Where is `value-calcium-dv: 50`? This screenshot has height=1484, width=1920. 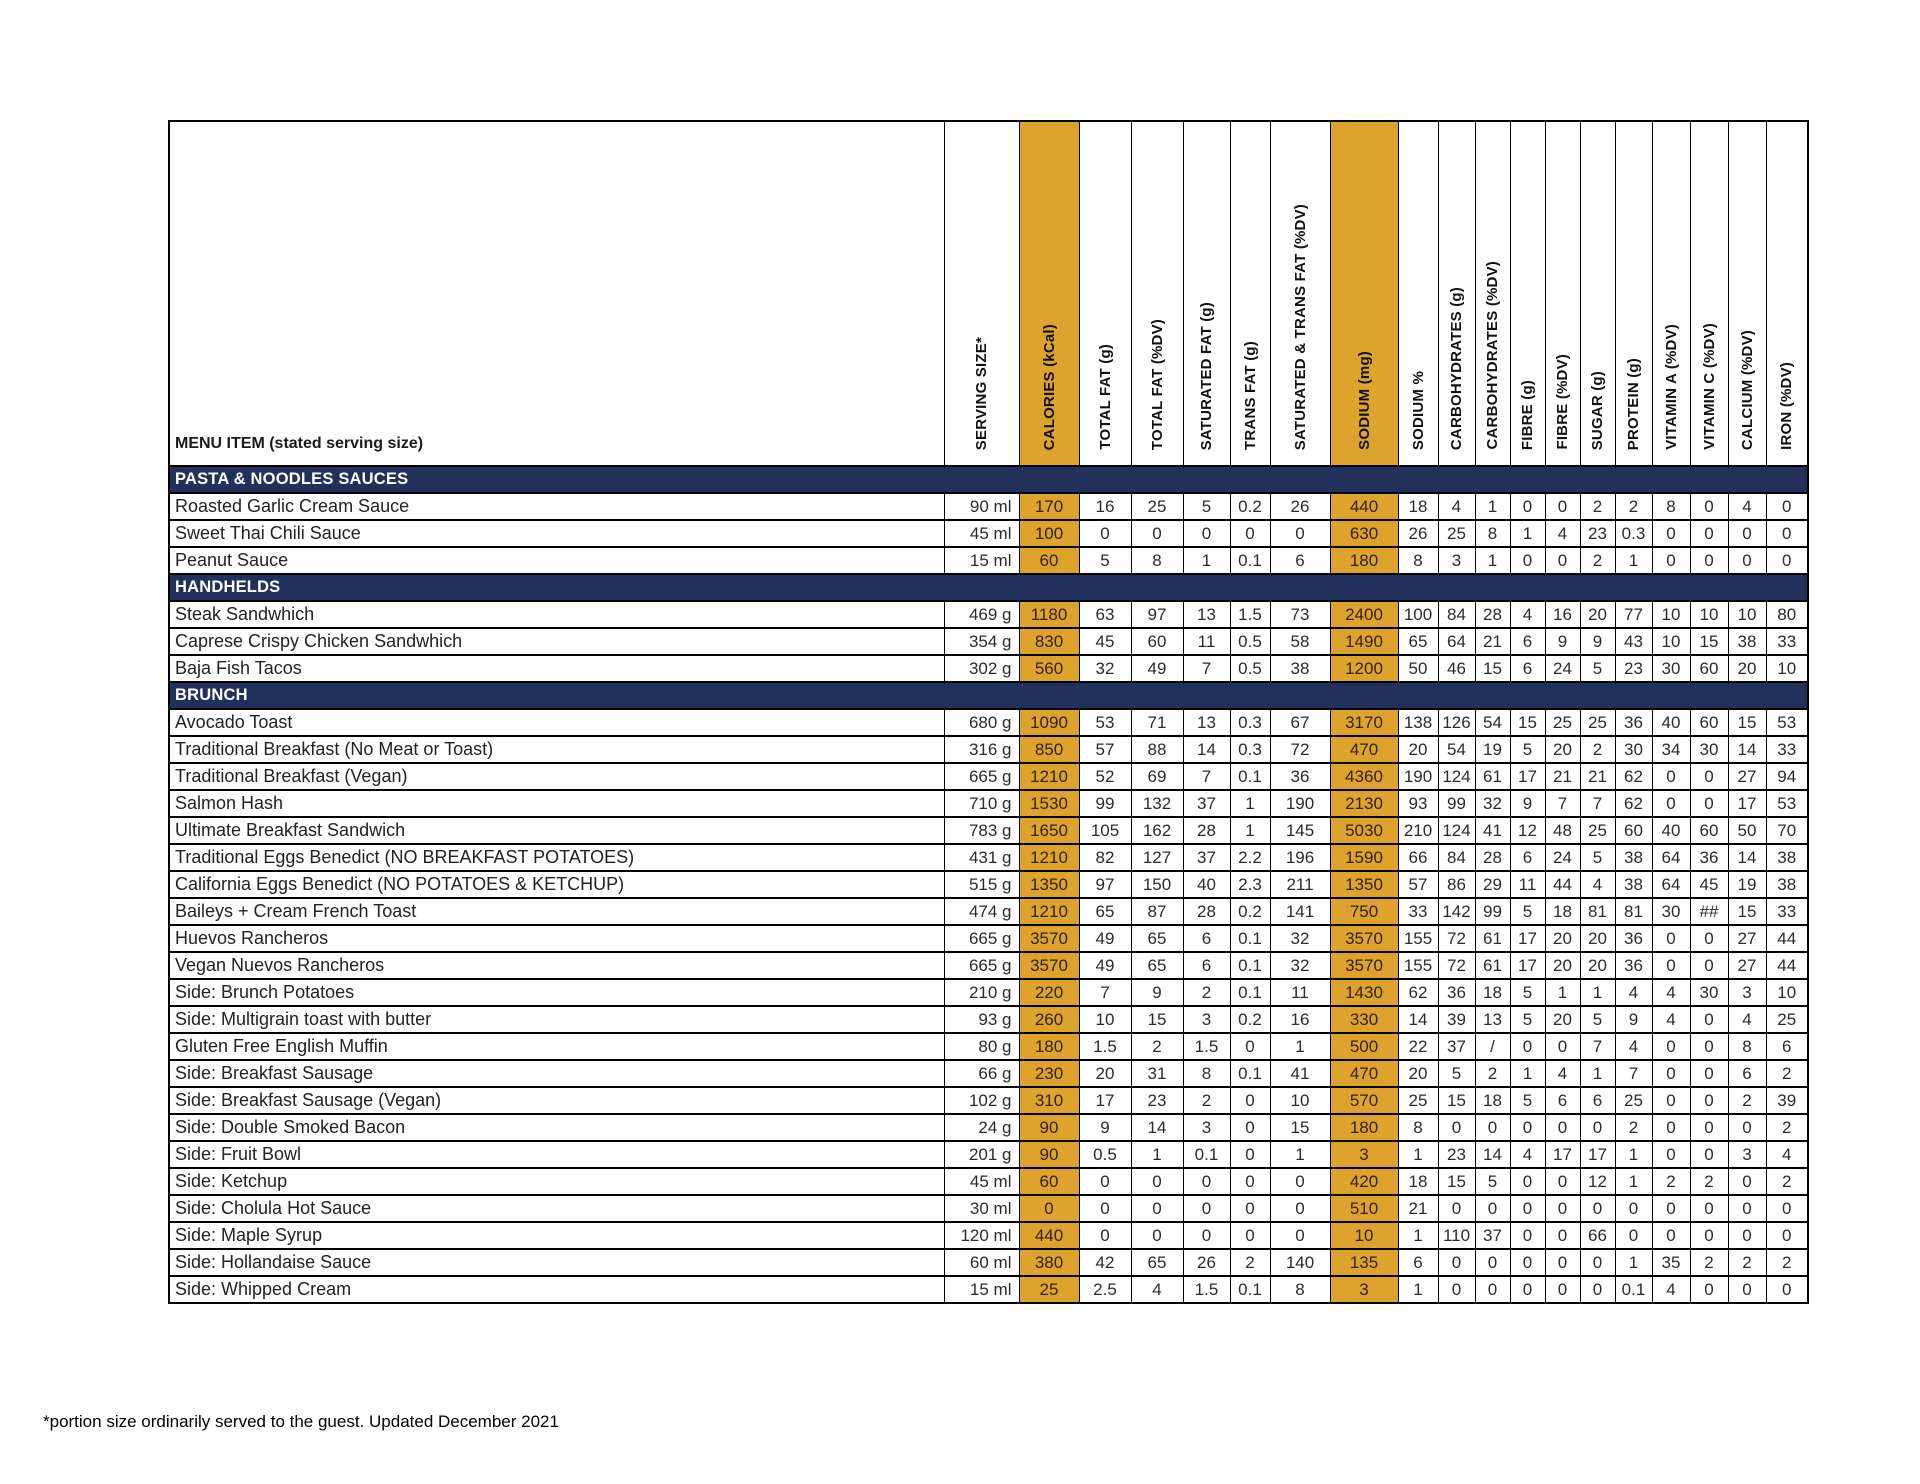
value-calcium-dv: 50 is located at coordinates (1747, 830).